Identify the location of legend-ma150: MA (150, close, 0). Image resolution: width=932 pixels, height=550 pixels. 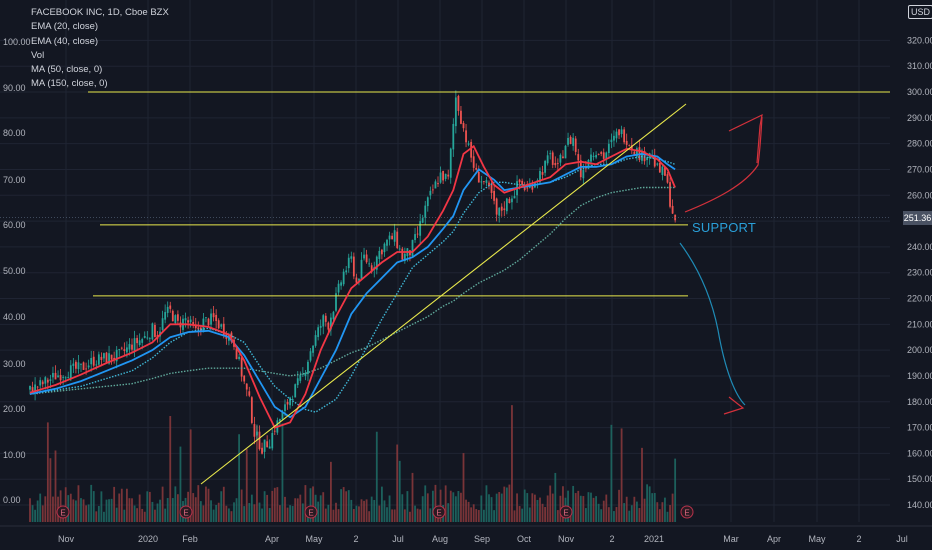
(69, 84).